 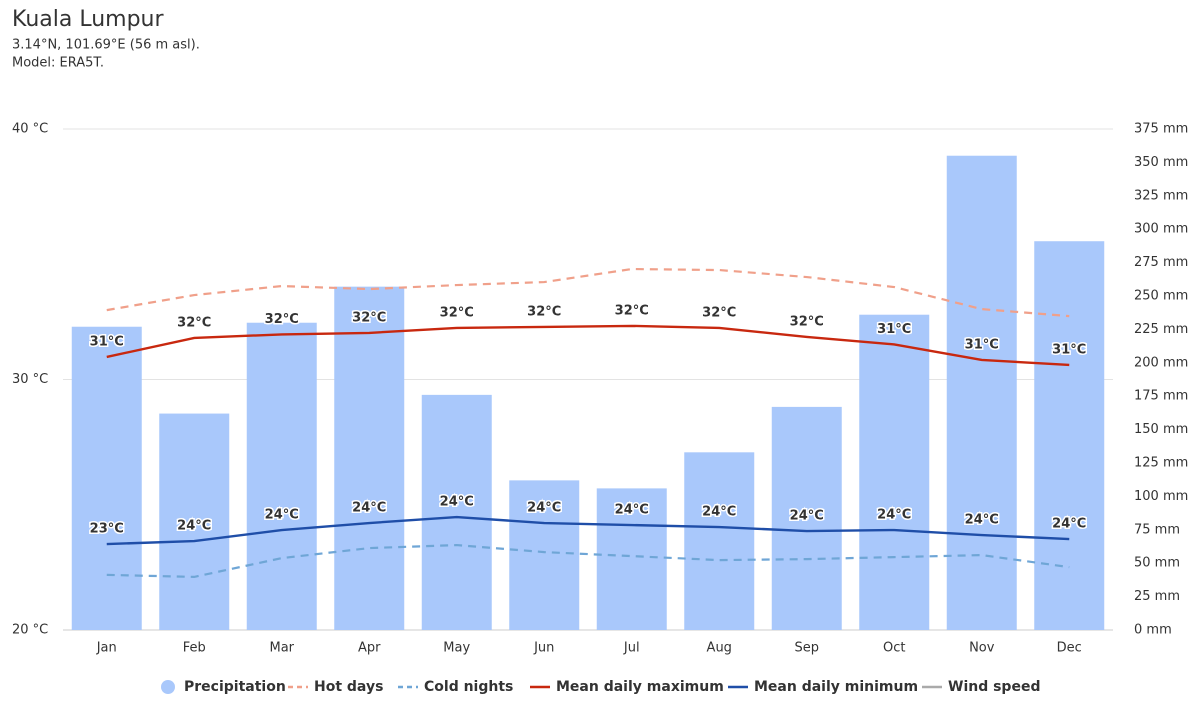 What do you see at coordinates (806, 648) in the screenshot?
I see `x-tick-label: Sep` at bounding box center [806, 648].